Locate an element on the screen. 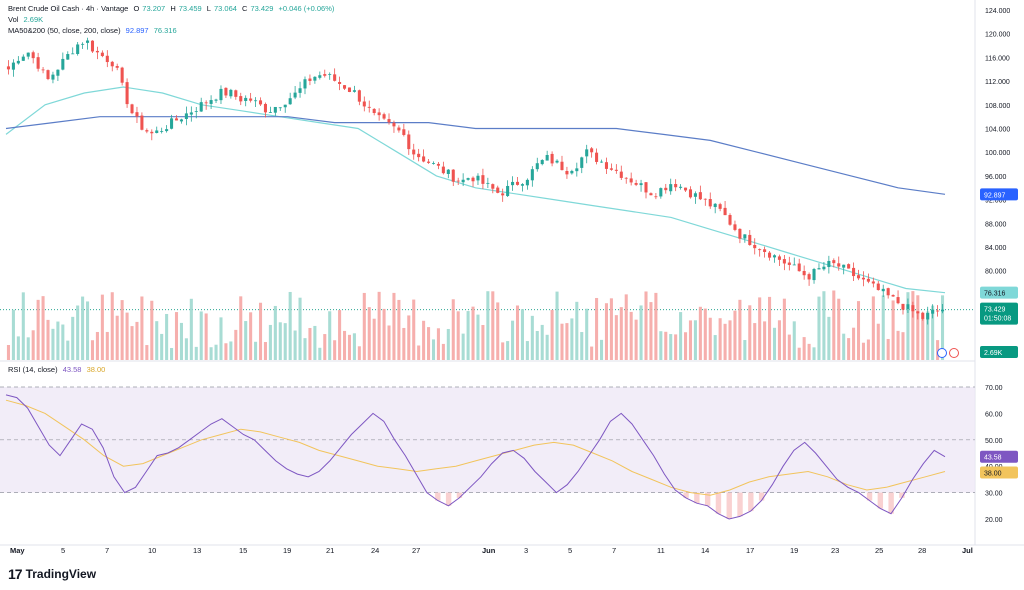 Image resolution: width=1024 pixels, height=590 pixels. time-tick-label: 3 is located at coordinates (526, 550).